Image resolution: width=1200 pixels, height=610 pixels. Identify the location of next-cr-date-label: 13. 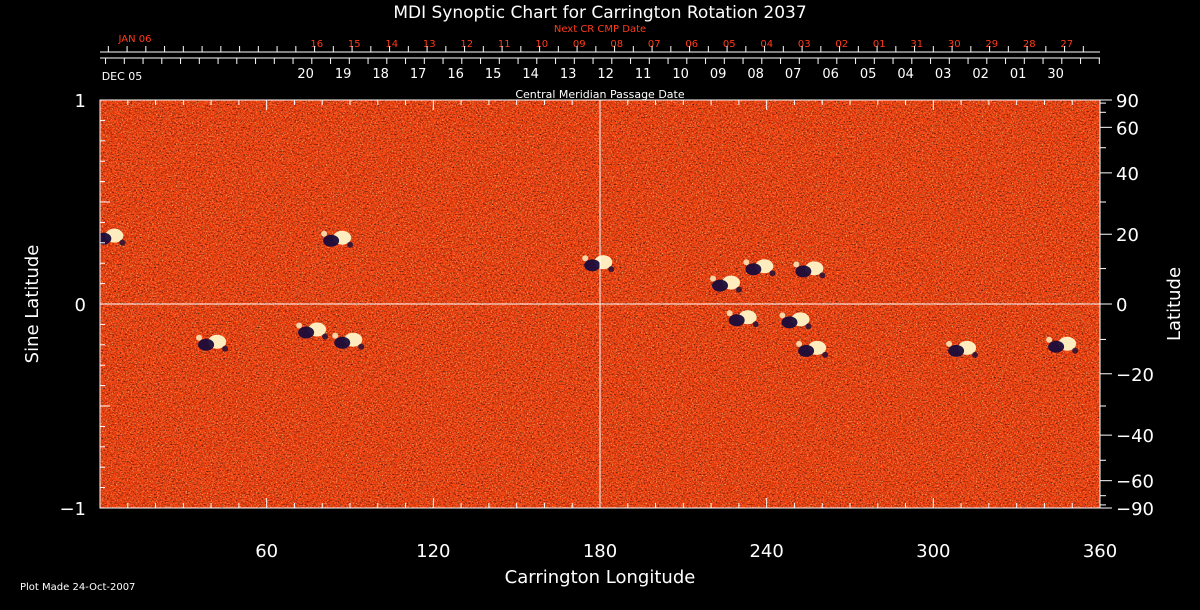
(429, 44).